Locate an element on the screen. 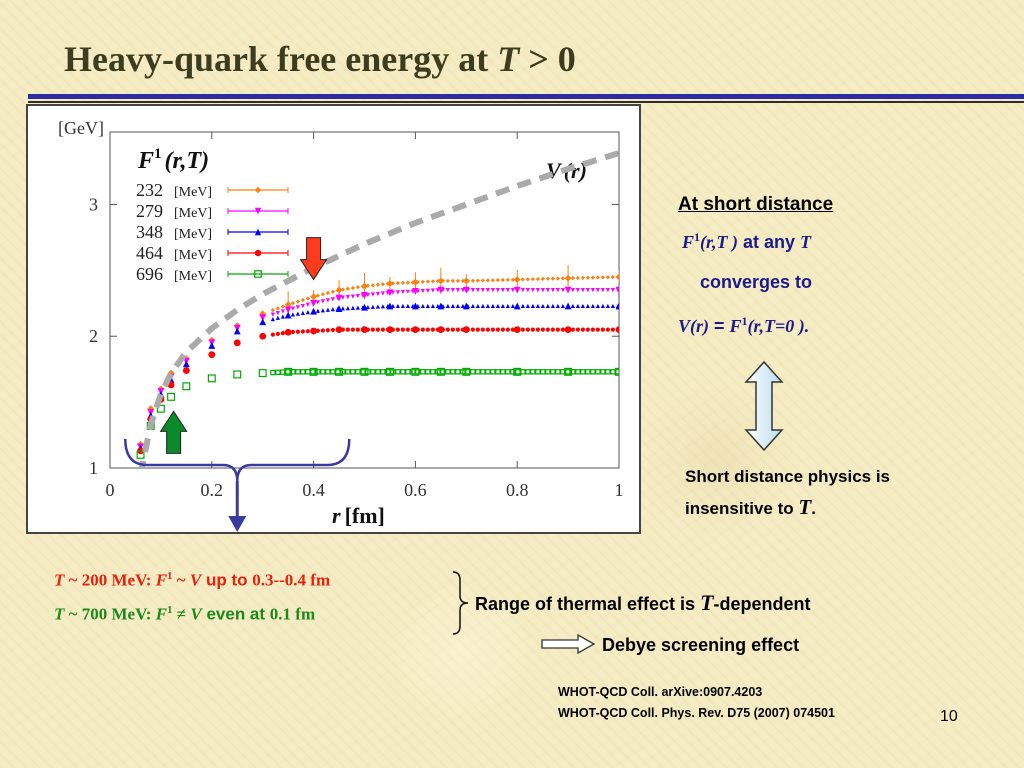 This screenshot has height=768, width=1024. bracket-arrow-head is located at coordinates (237, 524).